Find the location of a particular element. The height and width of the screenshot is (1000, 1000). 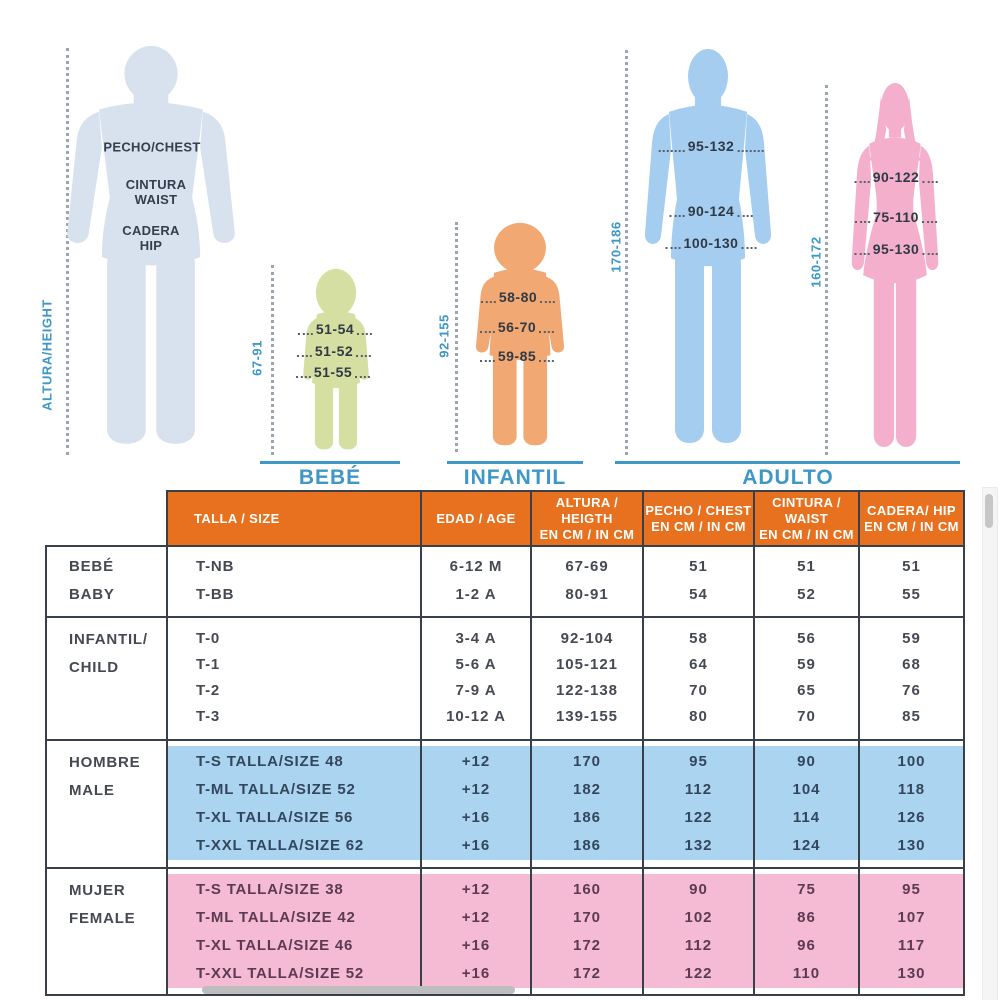

bebe-pecho-cells: 51 54 is located at coordinates (698, 581).